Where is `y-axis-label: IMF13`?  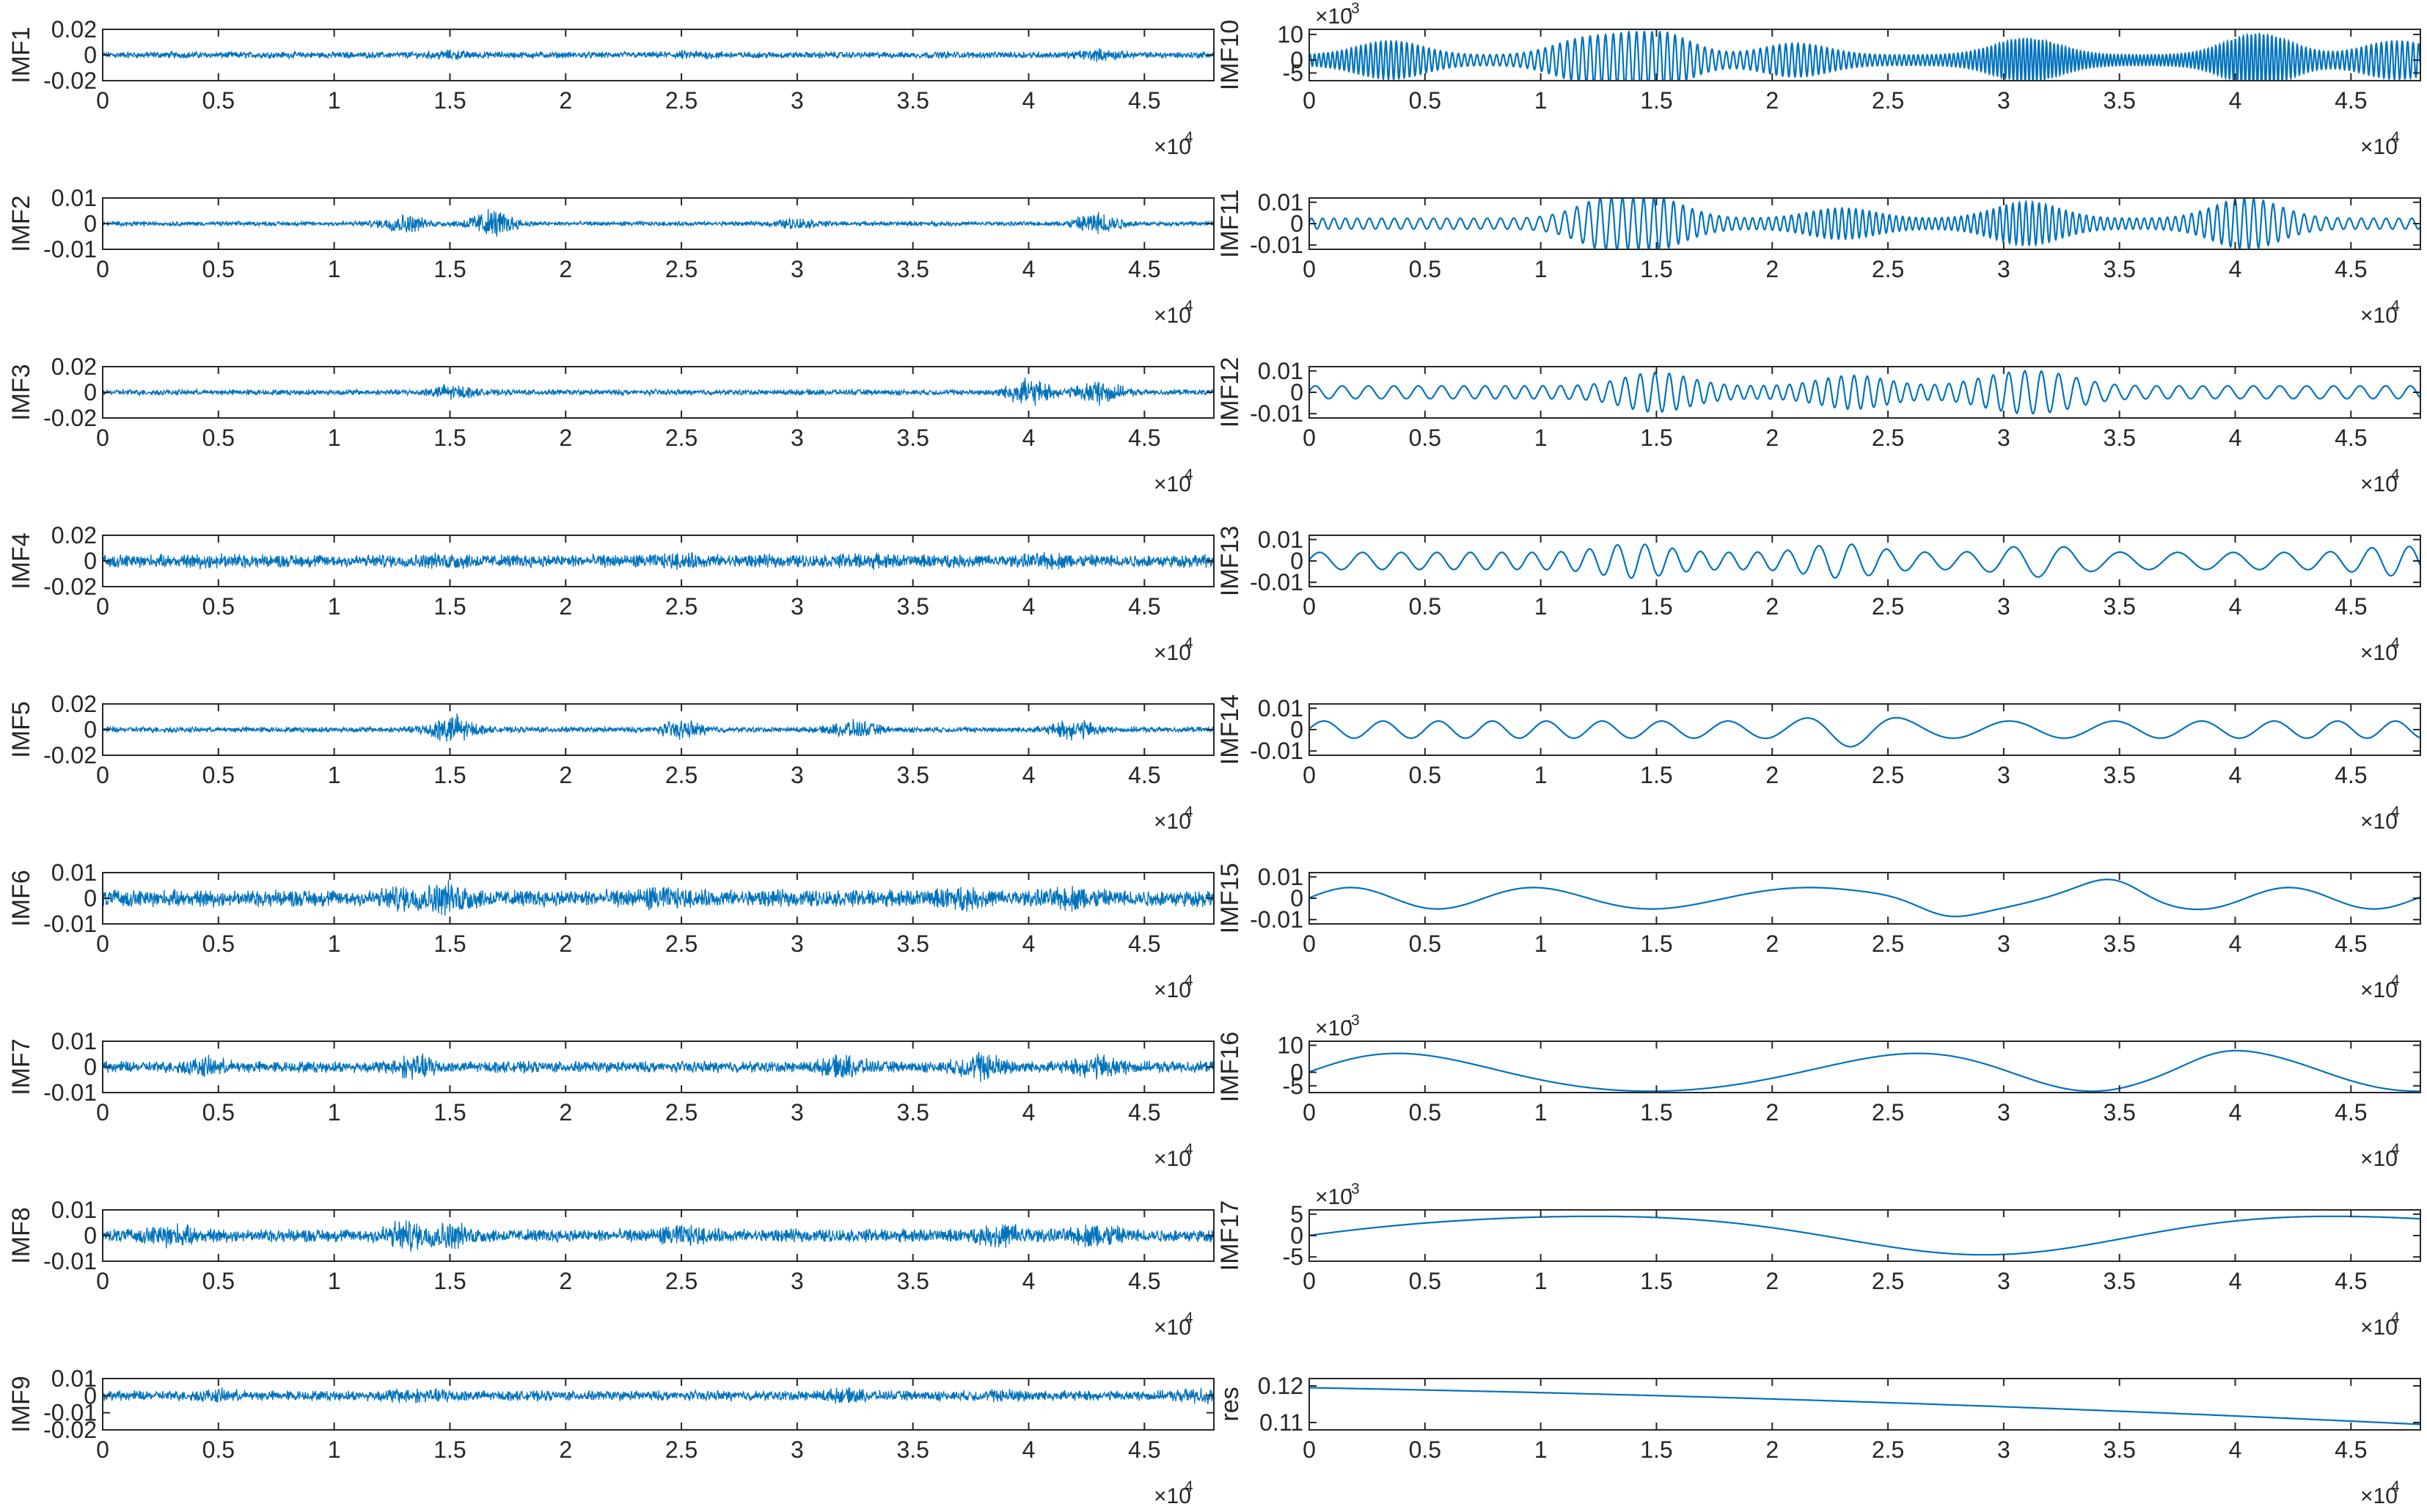
y-axis-label: IMF13 is located at coordinates (1230, 561).